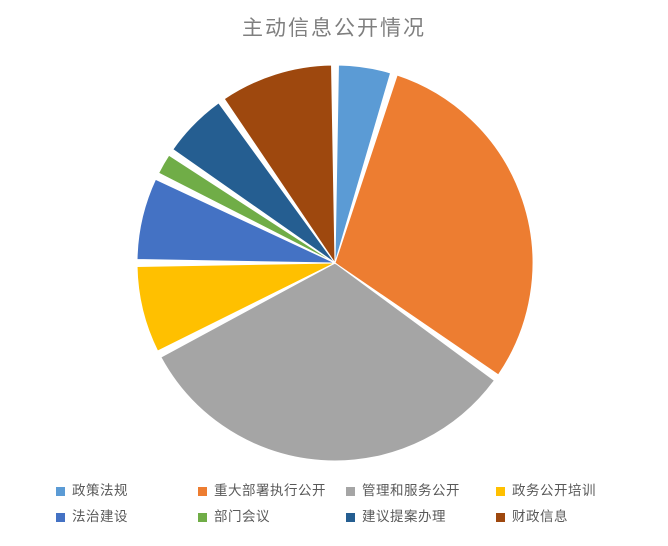 Image resolution: width=668 pixels, height=546 pixels. I want to click on legend-item-管理和服务公开: 管理和服务公开, so click(421, 491).